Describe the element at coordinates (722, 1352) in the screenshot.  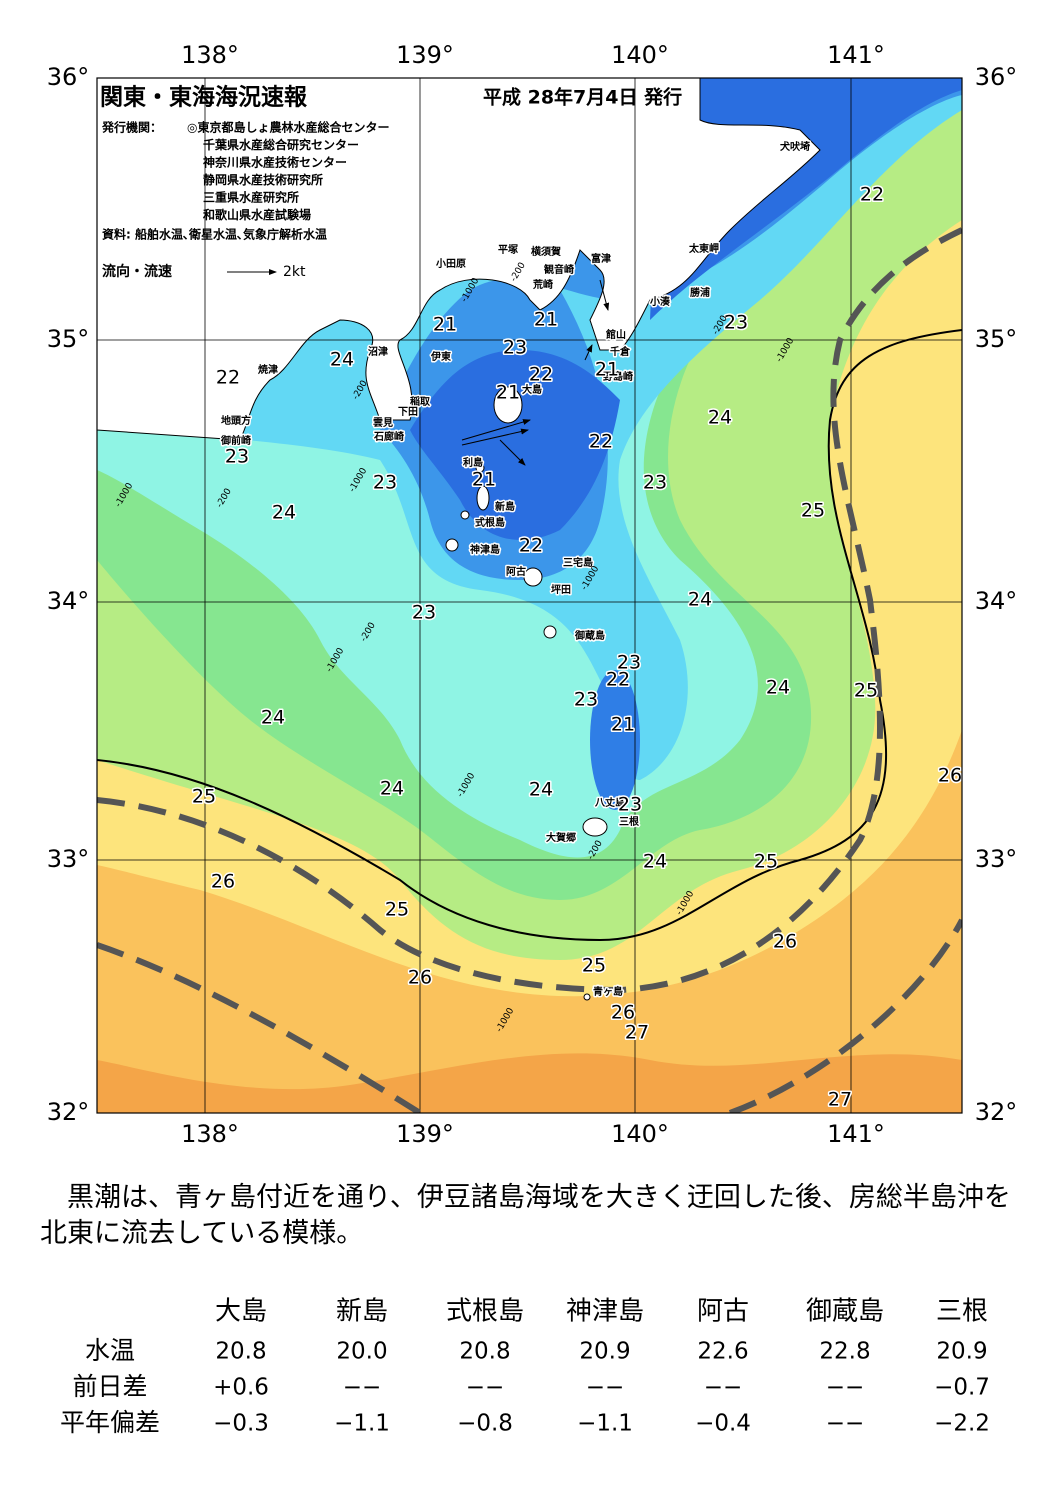
I see `table-cell: 22.6` at that location.